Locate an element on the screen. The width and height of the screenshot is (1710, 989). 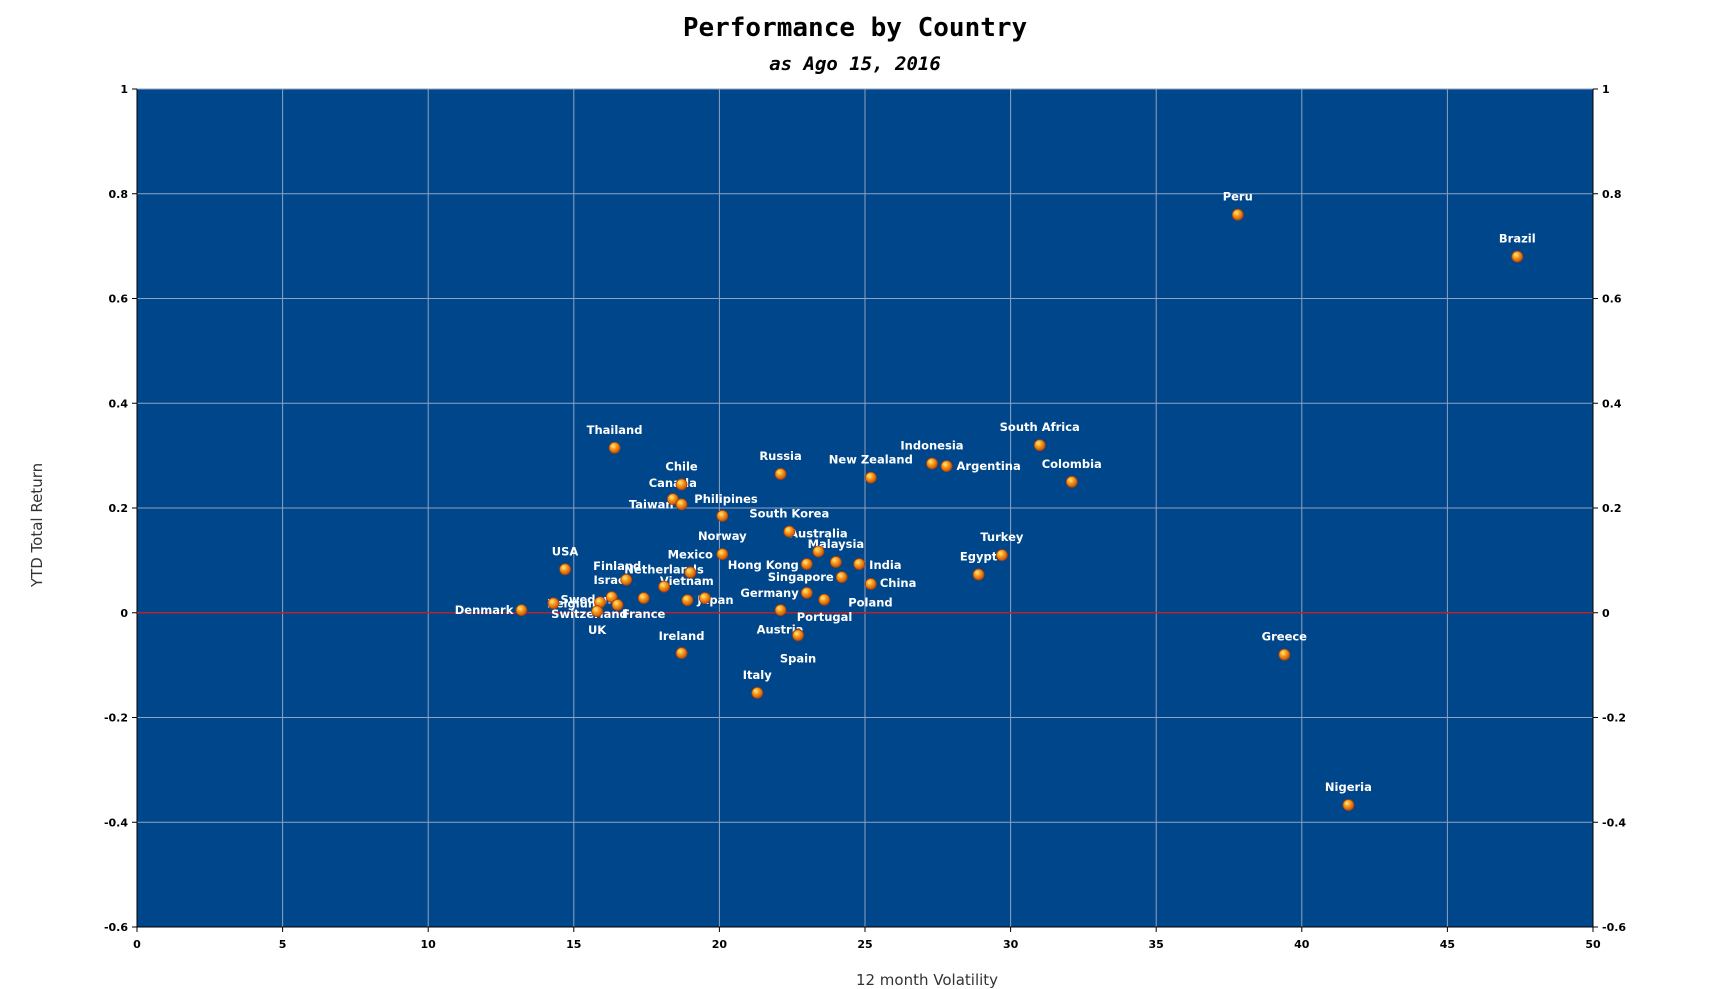
data-point-label: Nigeria is located at coordinates (1348, 787).